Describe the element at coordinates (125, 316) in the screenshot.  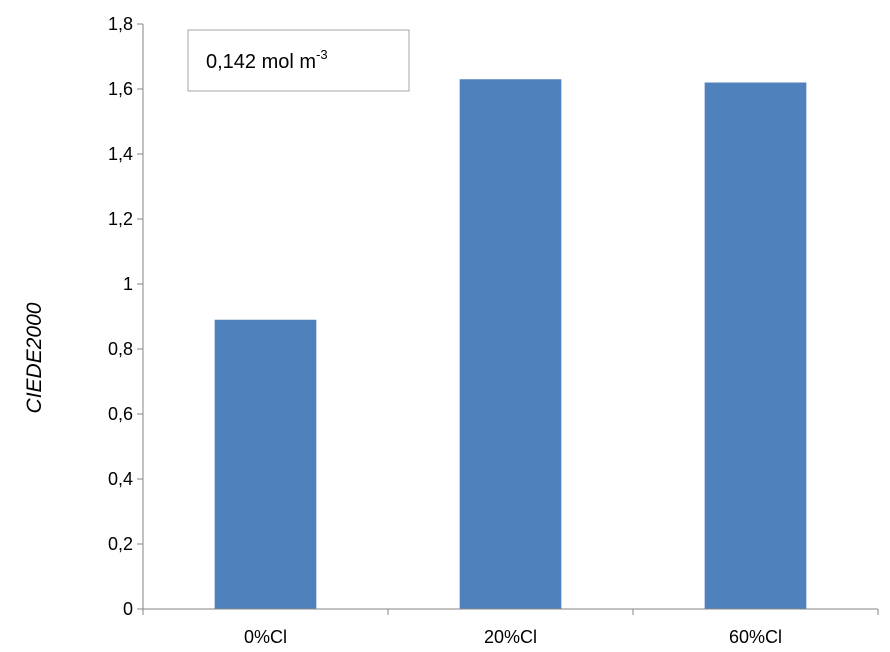
I see `y-axis-ticks: 0 0,2 0,4 0,6 0,8 1 1,2 1,4 1,6 1,8` at that location.